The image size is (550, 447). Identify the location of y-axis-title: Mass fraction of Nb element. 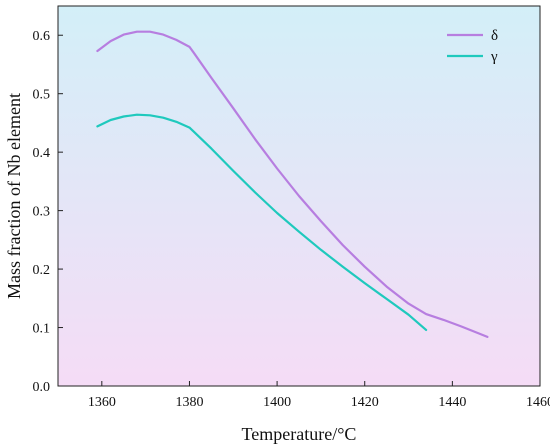
(14, 196).